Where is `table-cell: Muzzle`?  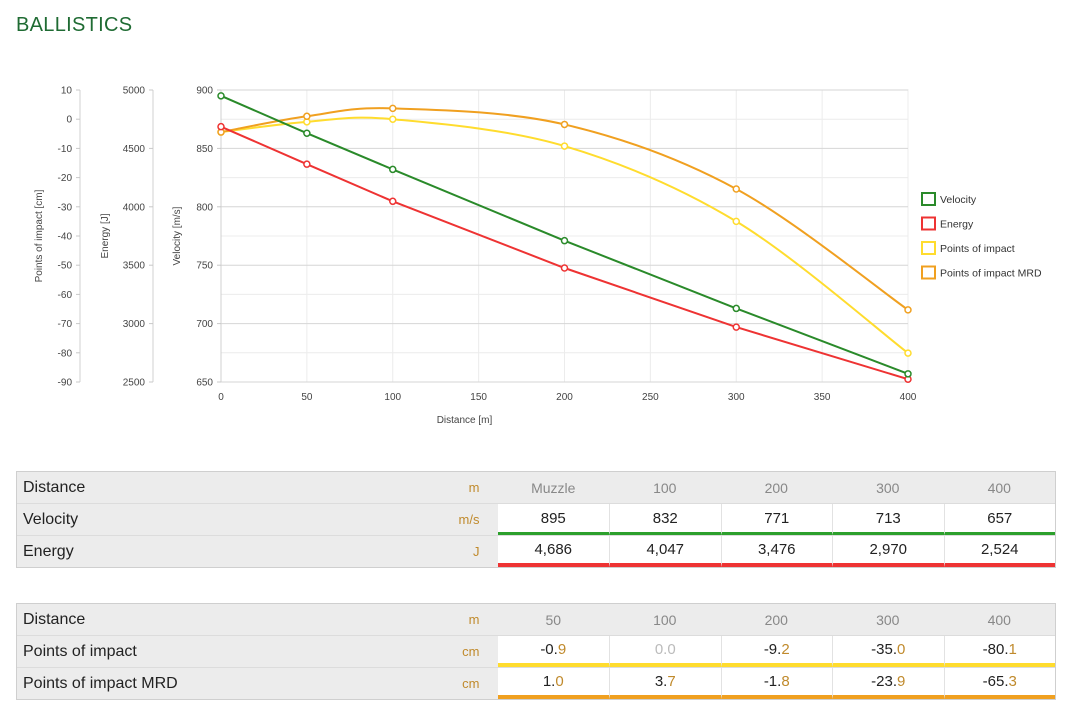
table-cell: Muzzle is located at coordinates (553, 487).